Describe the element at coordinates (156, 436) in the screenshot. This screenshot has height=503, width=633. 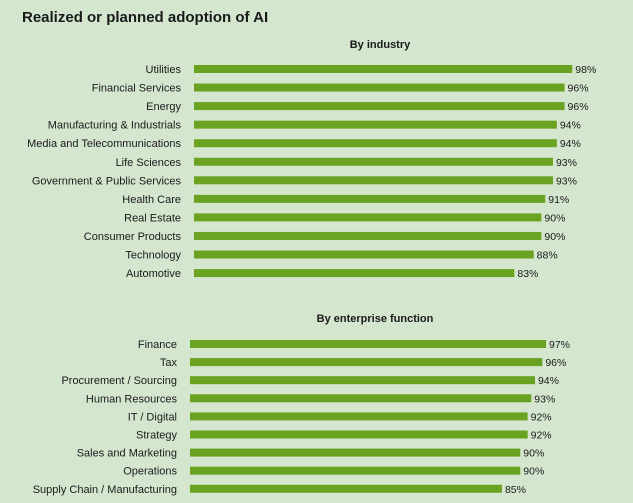
I see `function-category-label: Strategy` at that location.